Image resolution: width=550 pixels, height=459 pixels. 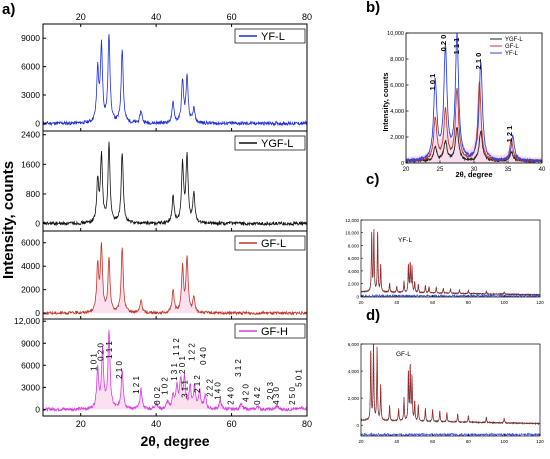 What do you see at coordinates (81, 17) in the screenshot?
I see `x-tick-label-top: 20` at bounding box center [81, 17].